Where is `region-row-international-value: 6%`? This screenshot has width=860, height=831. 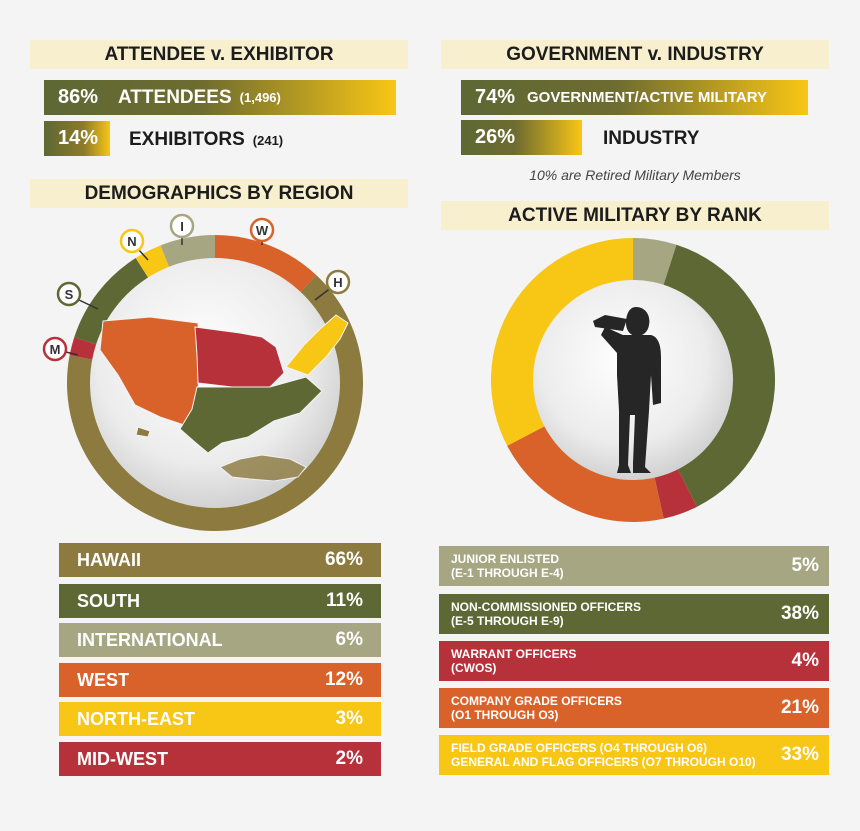
region-row-international-value: 6% is located at coordinates (349, 639).